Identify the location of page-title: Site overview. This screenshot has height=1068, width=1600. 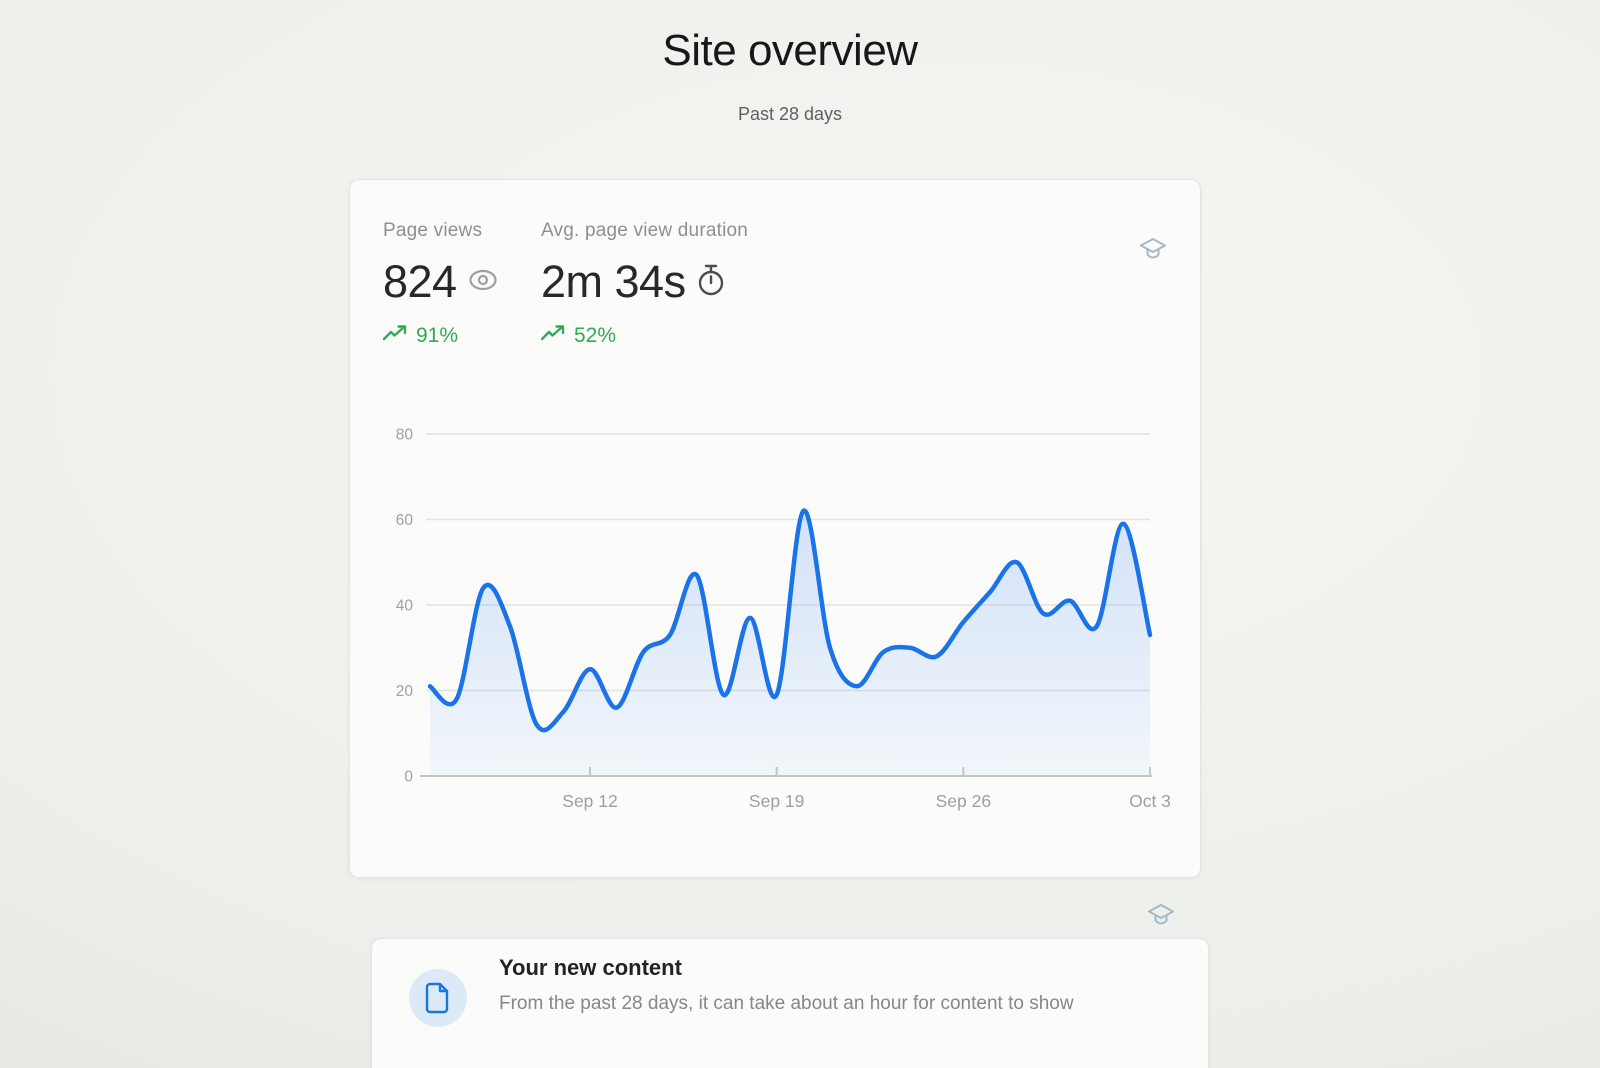
(790, 50).